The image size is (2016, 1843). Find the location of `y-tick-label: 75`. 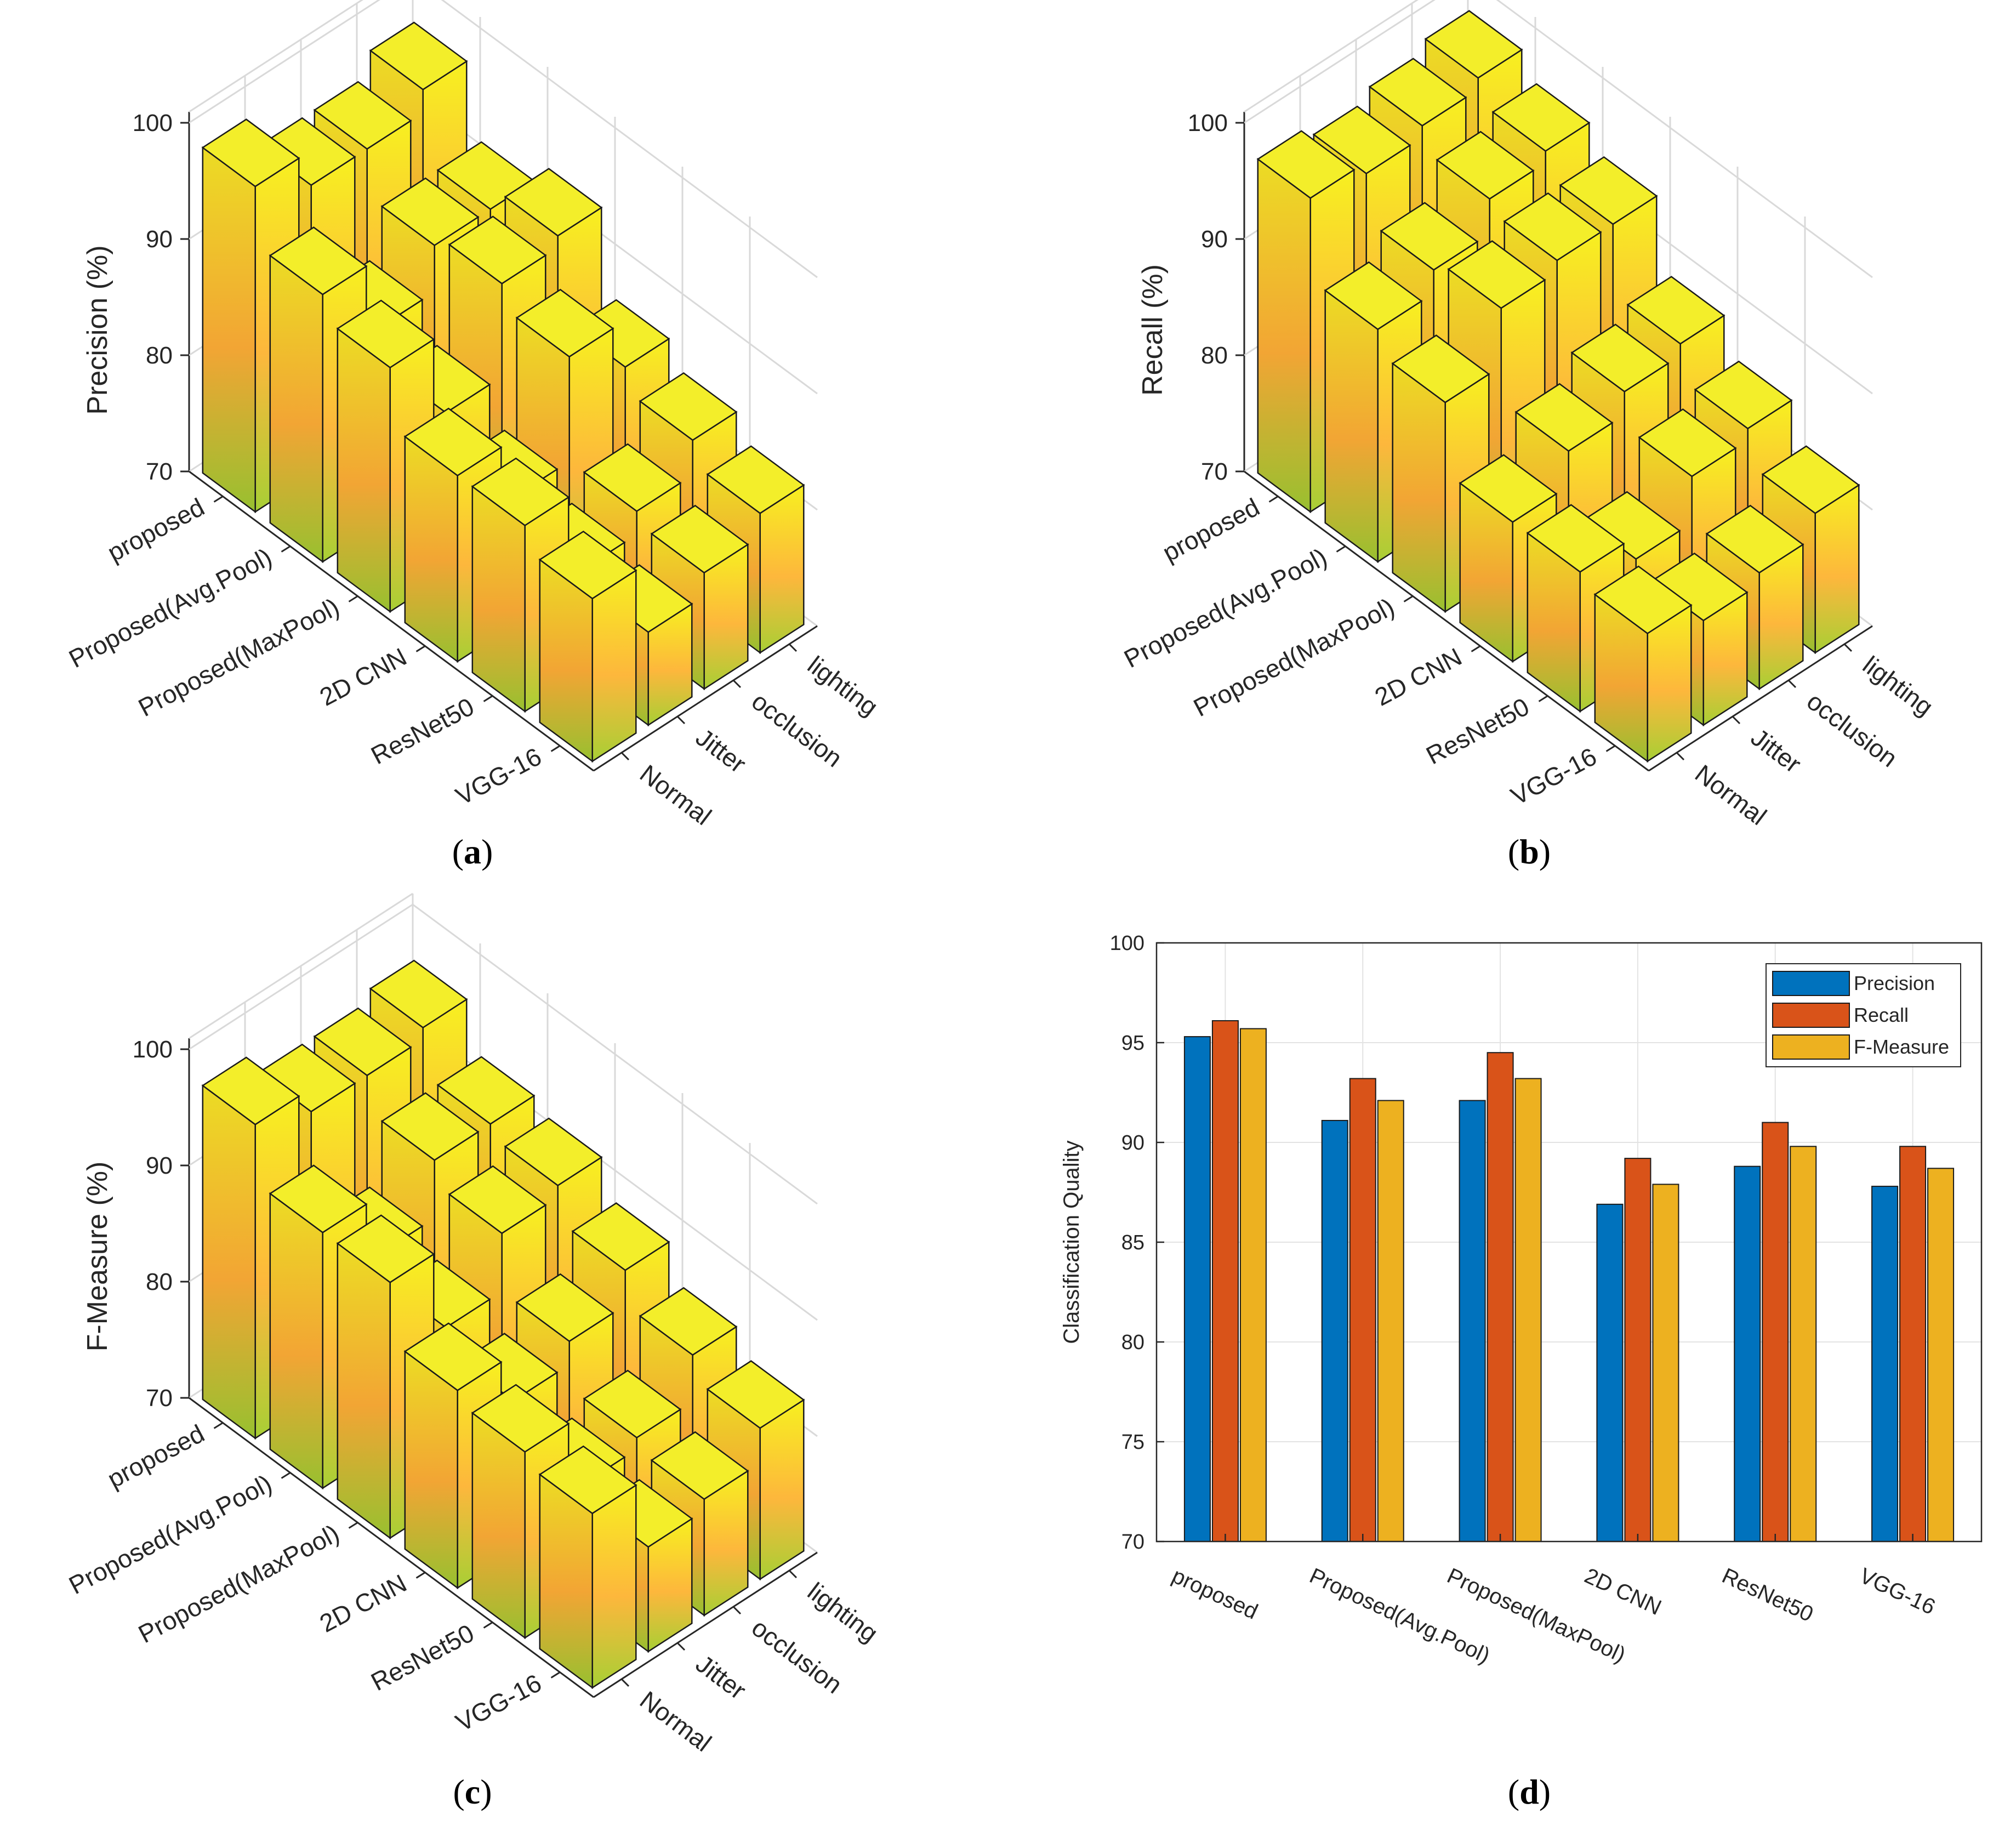

y-tick-label: 75 is located at coordinates (1132, 1442).